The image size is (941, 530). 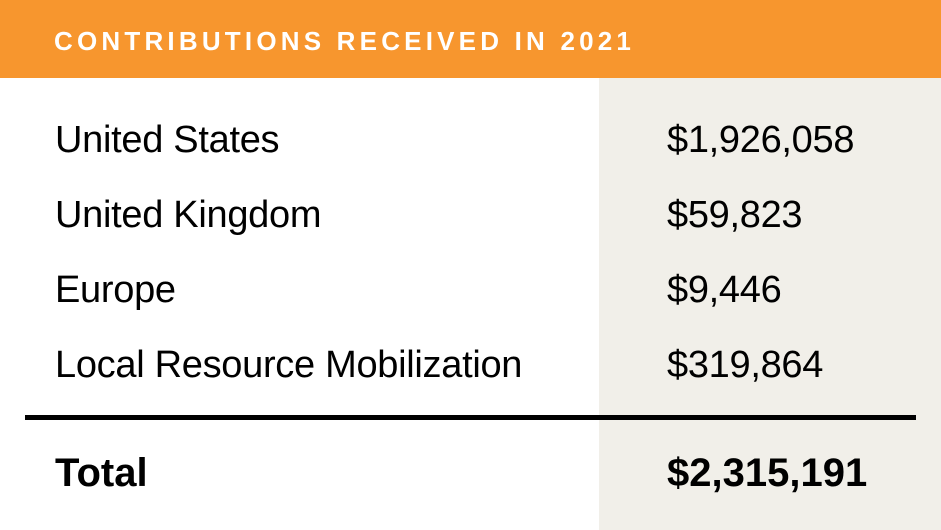 What do you see at coordinates (345, 41) in the screenshot?
I see `page-title: CONTRIBUTIONS RECEIVED IN 2021` at bounding box center [345, 41].